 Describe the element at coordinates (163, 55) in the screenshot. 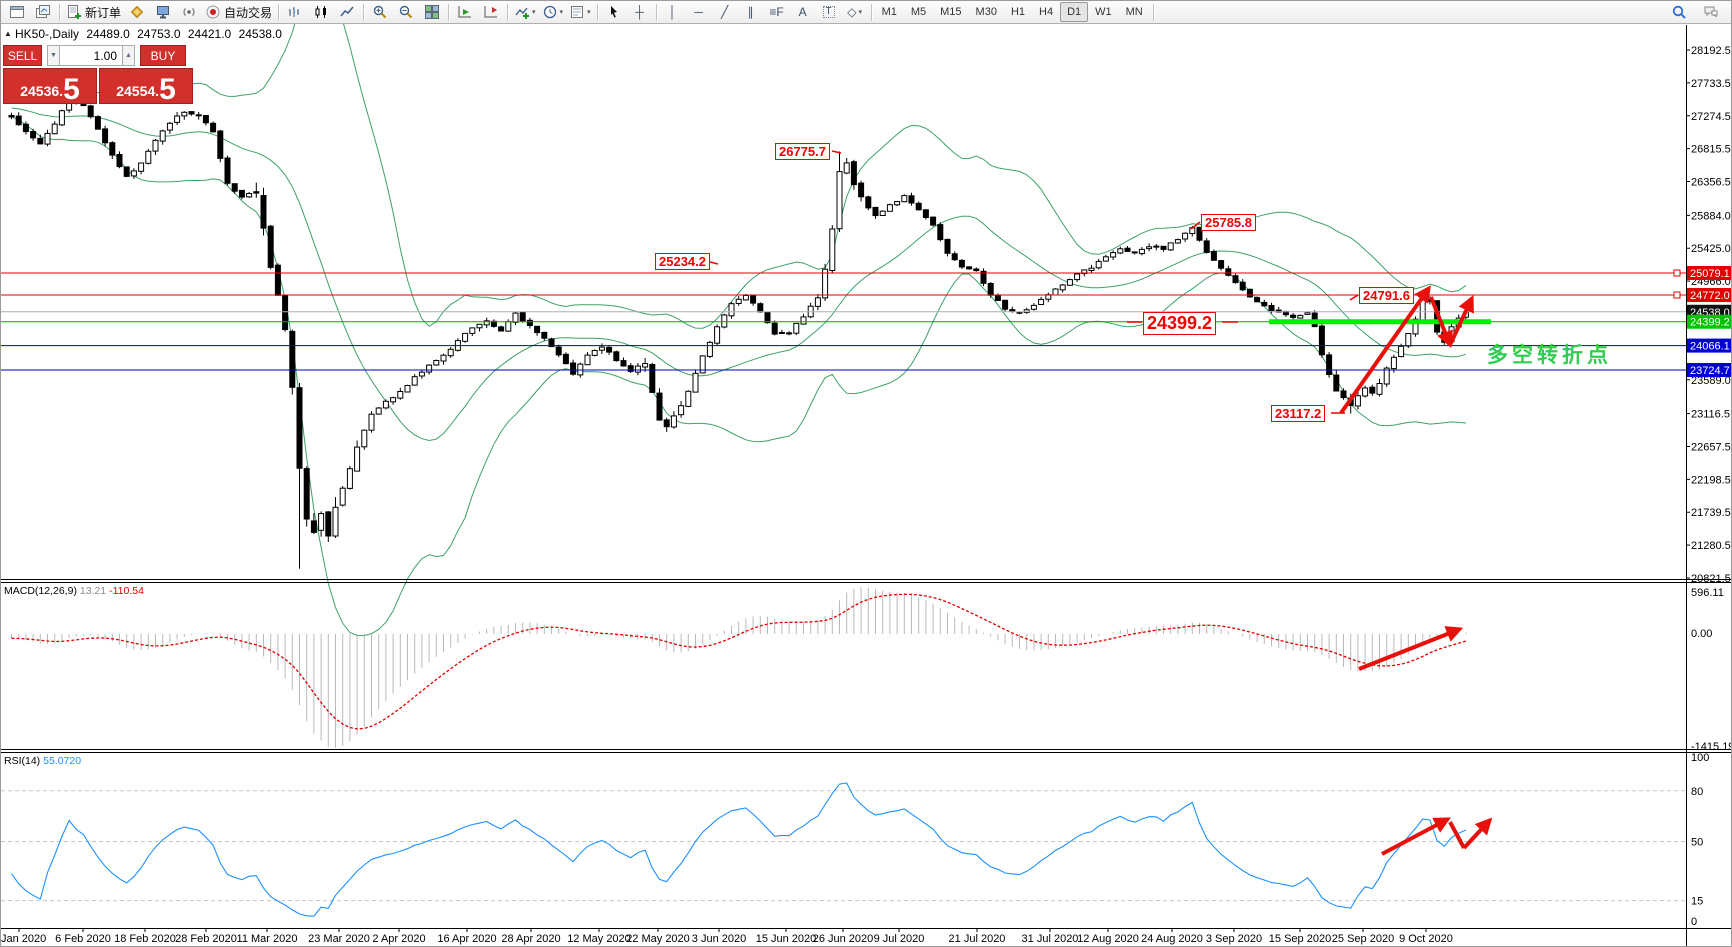

I see `buy-button: BUY` at that location.